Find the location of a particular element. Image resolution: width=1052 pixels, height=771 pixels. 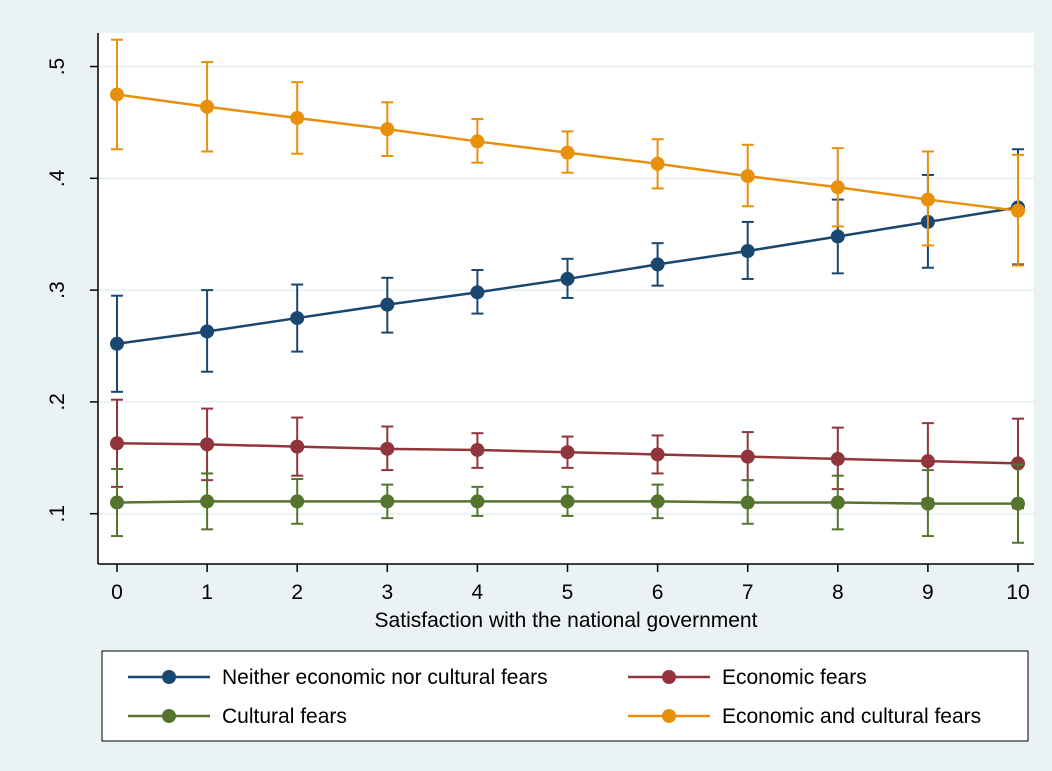

x-tick-label: 8 is located at coordinates (838, 592).